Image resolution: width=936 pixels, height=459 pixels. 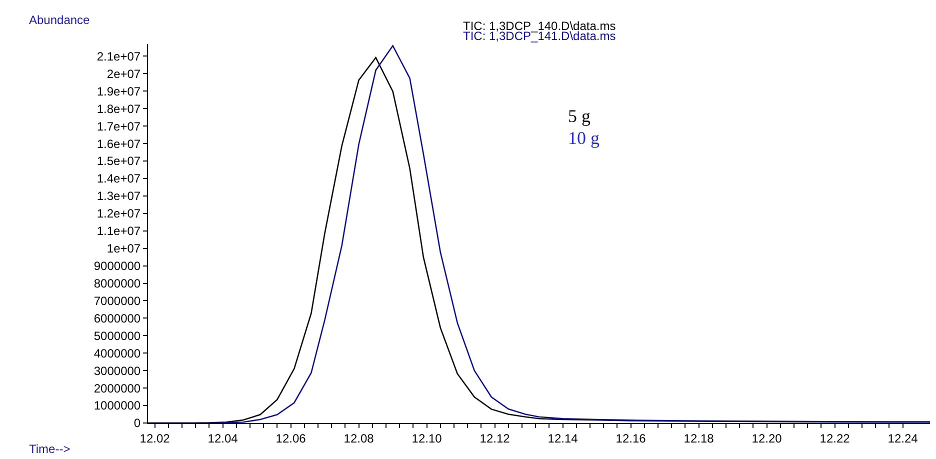 I want to click on annotation: 10 g, so click(x=584, y=138).